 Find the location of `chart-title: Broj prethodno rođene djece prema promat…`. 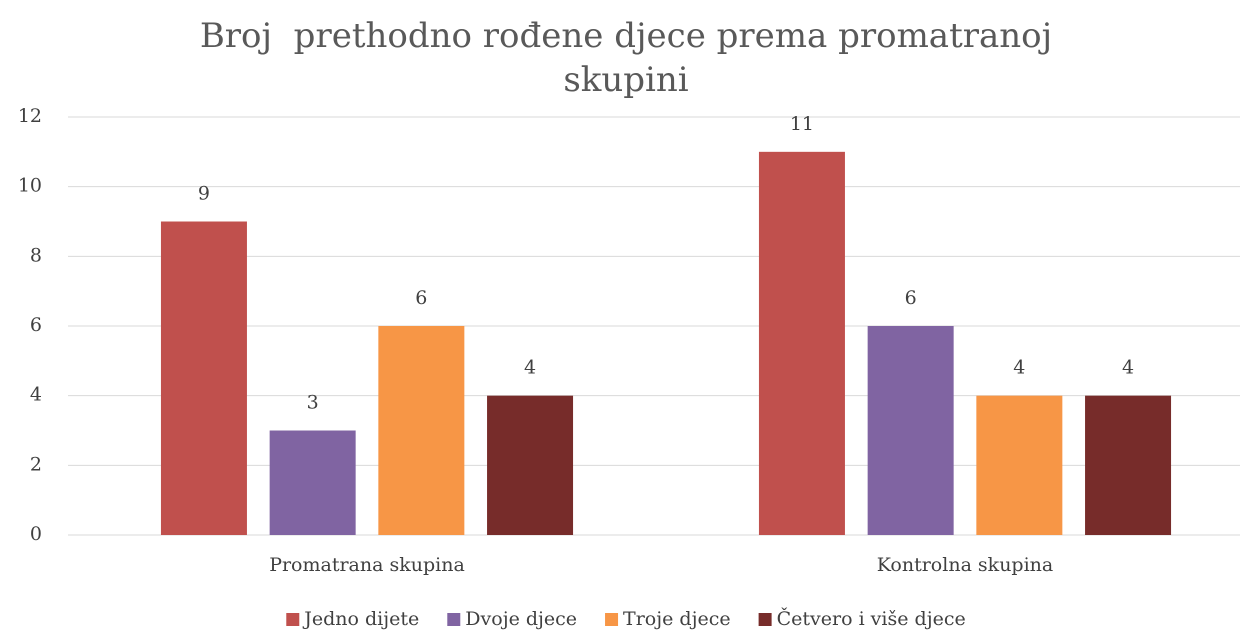

chart-title: Broj prethodno rođene djece prema promat… is located at coordinates (631, 58).